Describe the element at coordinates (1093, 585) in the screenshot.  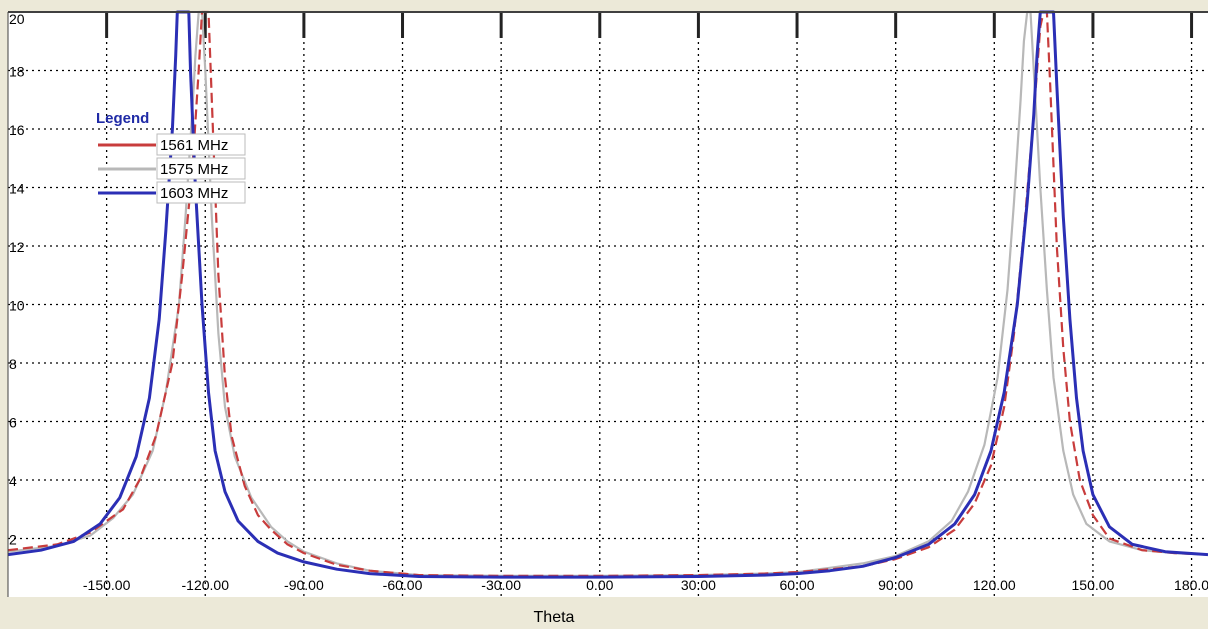
I see `x-tick-label-10: 150.00` at that location.